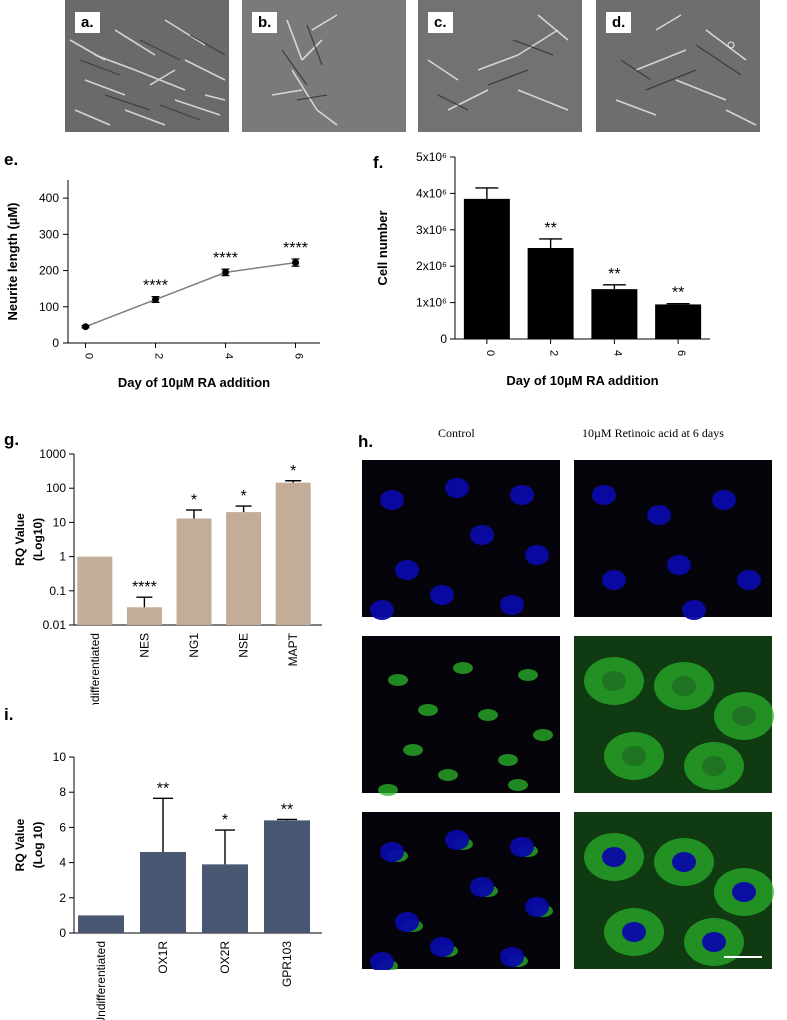  Describe the element at coordinates (62, 827) in the screenshot. I see `y-tick-label: 6` at that location.